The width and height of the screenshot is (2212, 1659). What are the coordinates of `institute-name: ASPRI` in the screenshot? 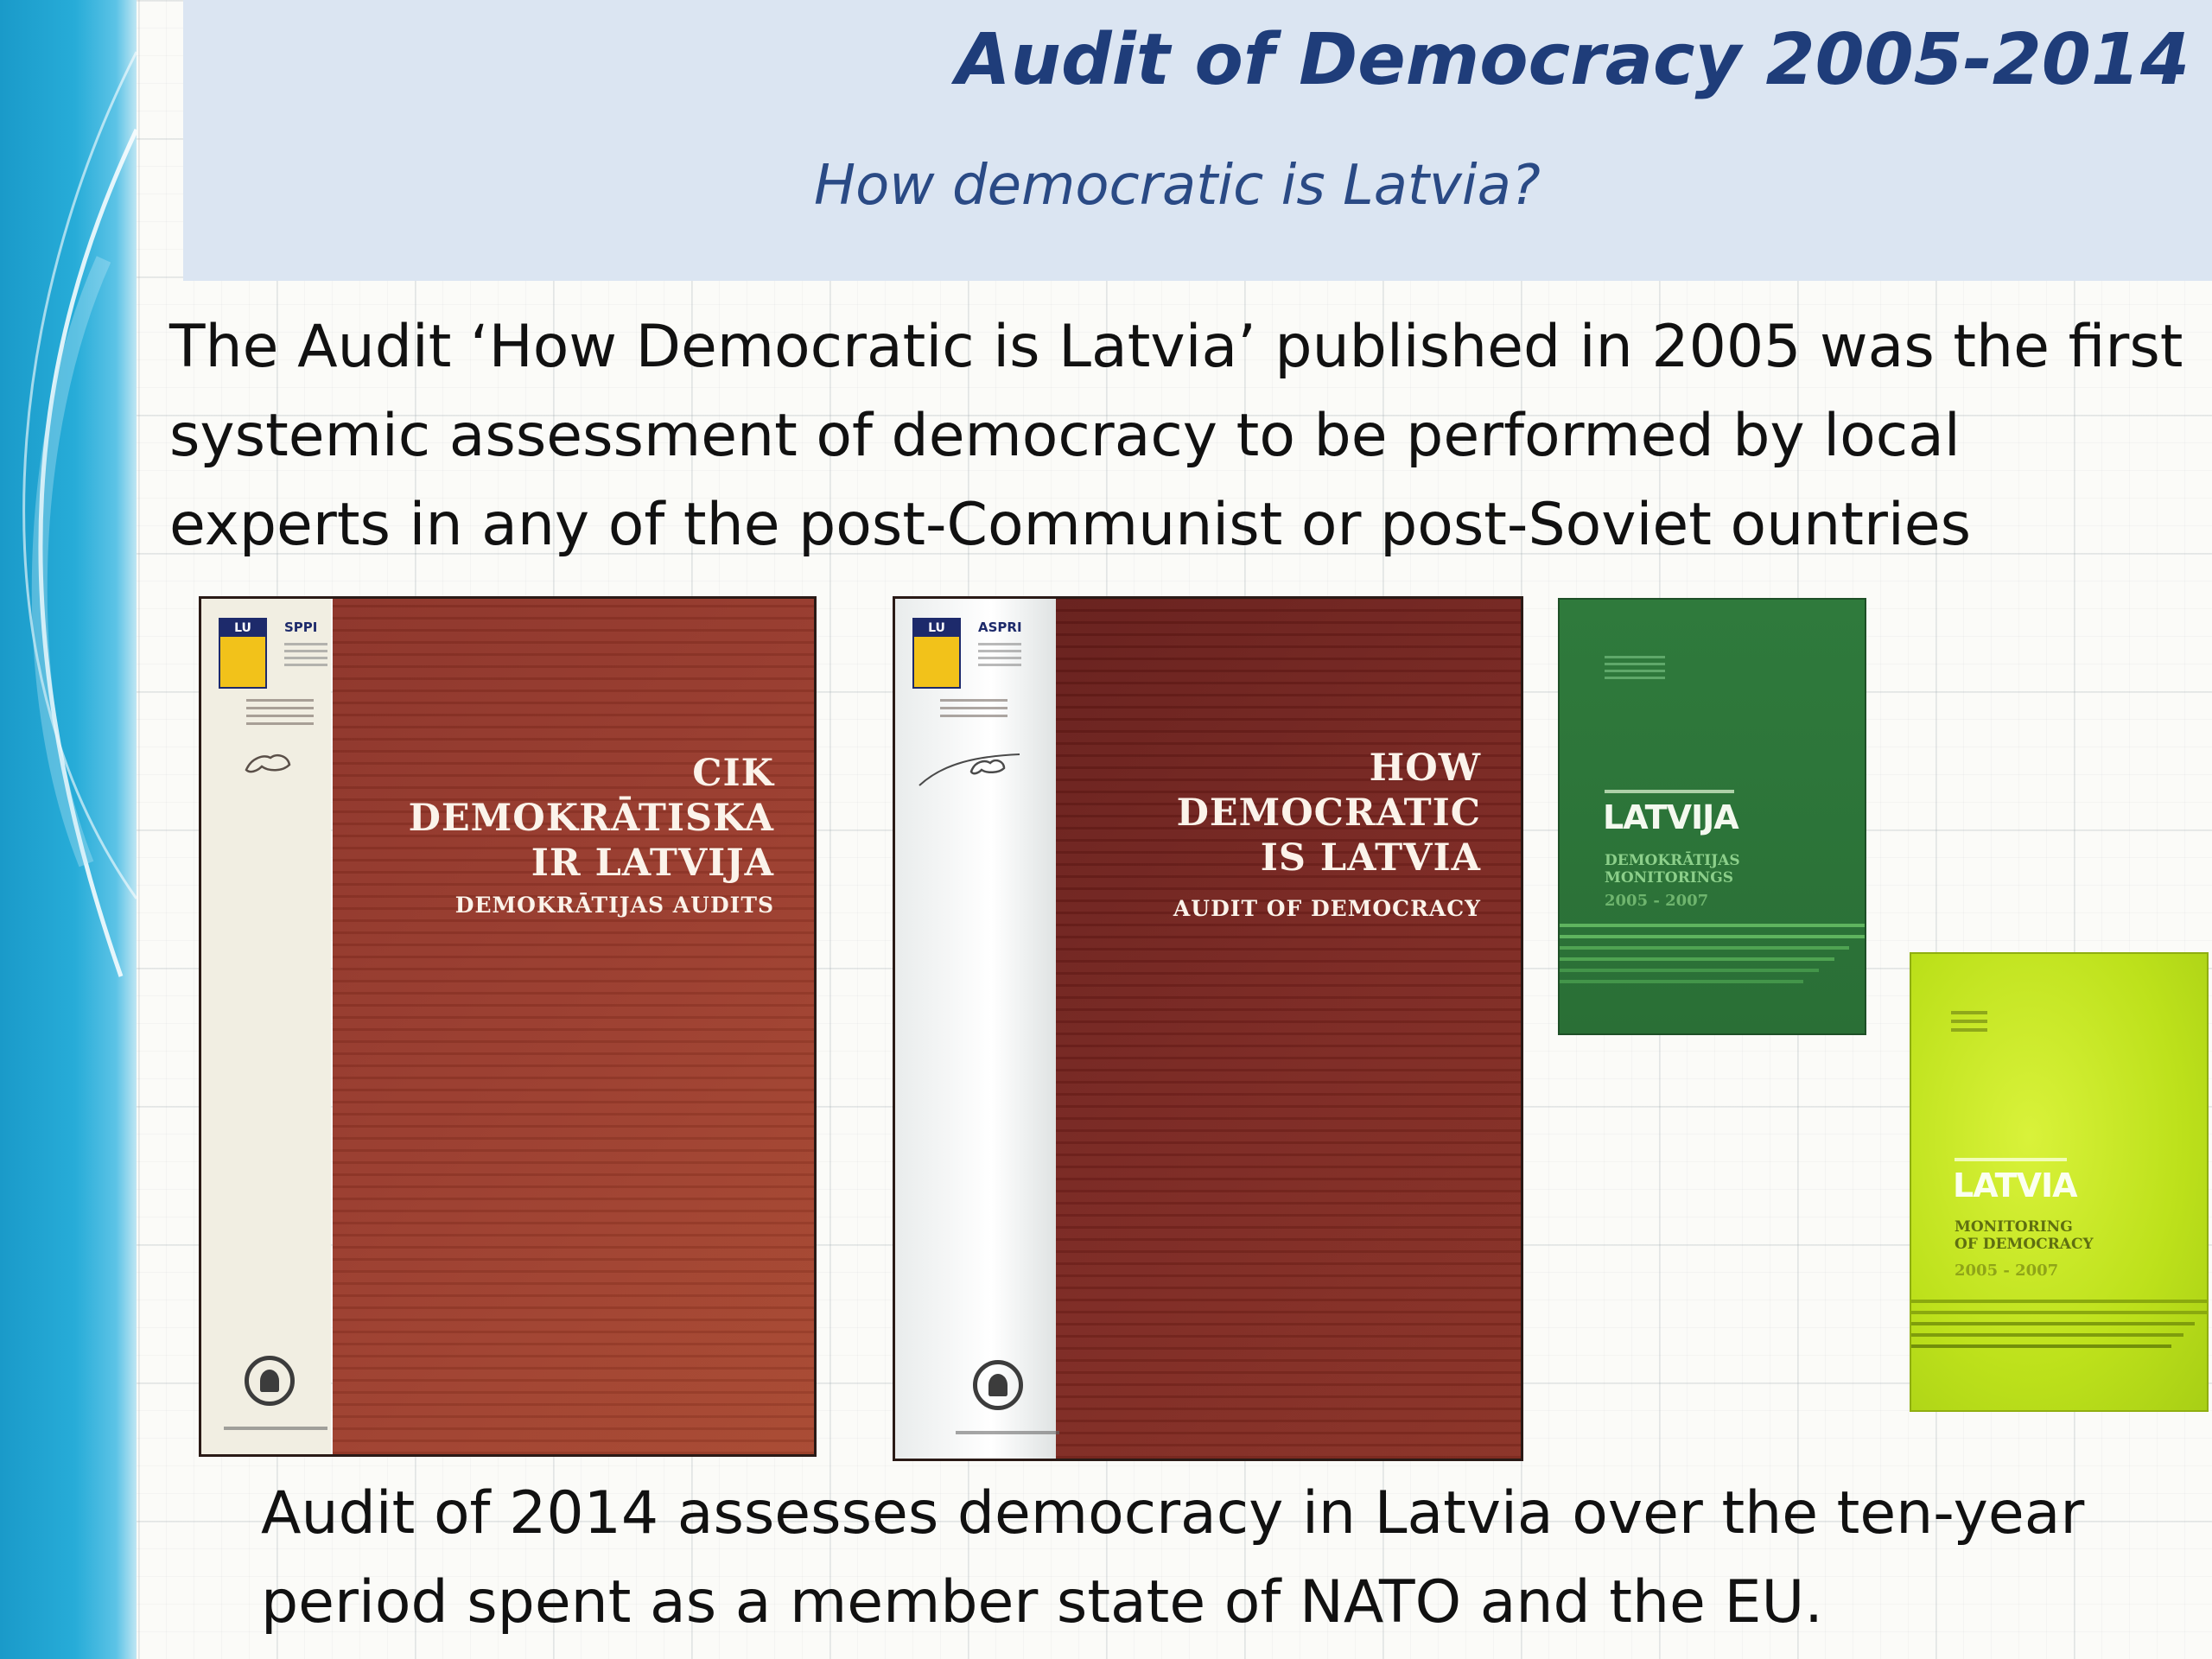 It's located at (1000, 627).